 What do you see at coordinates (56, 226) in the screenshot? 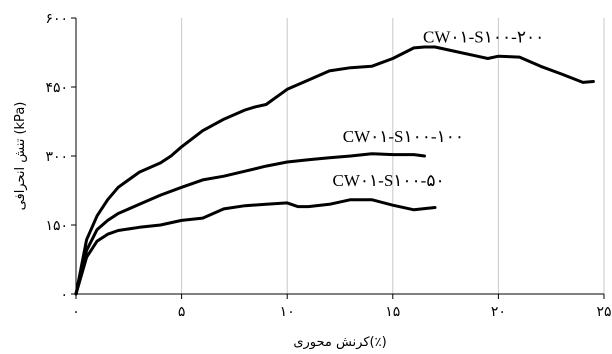
I see `y-tick-label: ۱۵۰` at bounding box center [56, 226].